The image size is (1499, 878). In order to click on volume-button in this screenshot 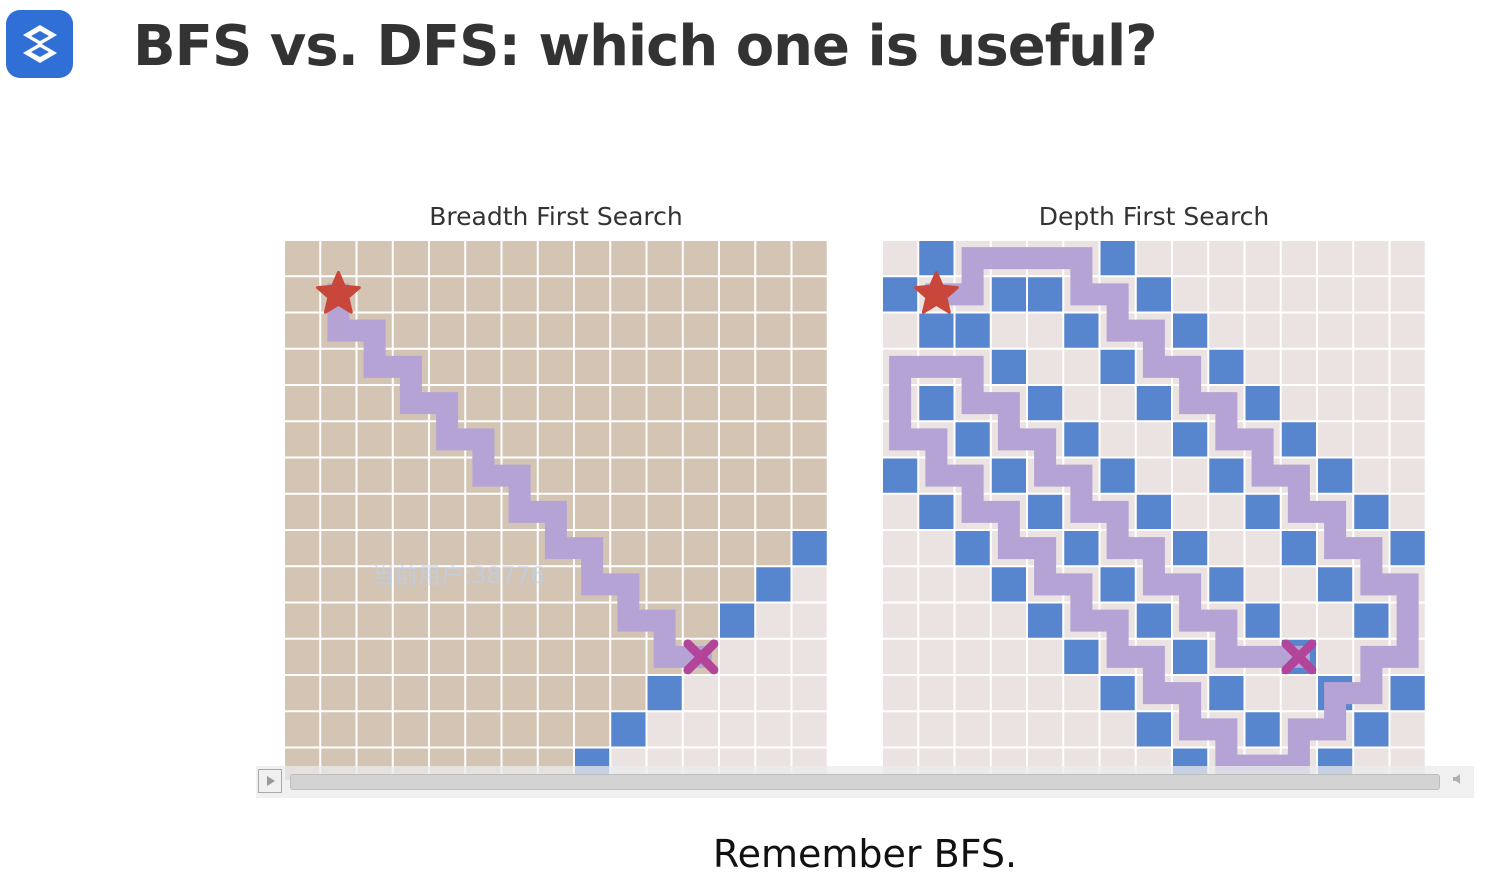, I will do `click(1459, 782)`.